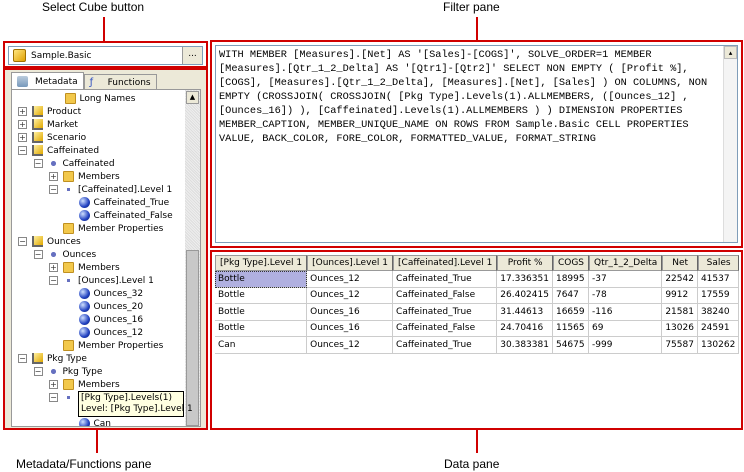 The image size is (744, 472). Describe the element at coordinates (104, 332) in the screenshot. I see `tree-item: Ounces_12` at that location.